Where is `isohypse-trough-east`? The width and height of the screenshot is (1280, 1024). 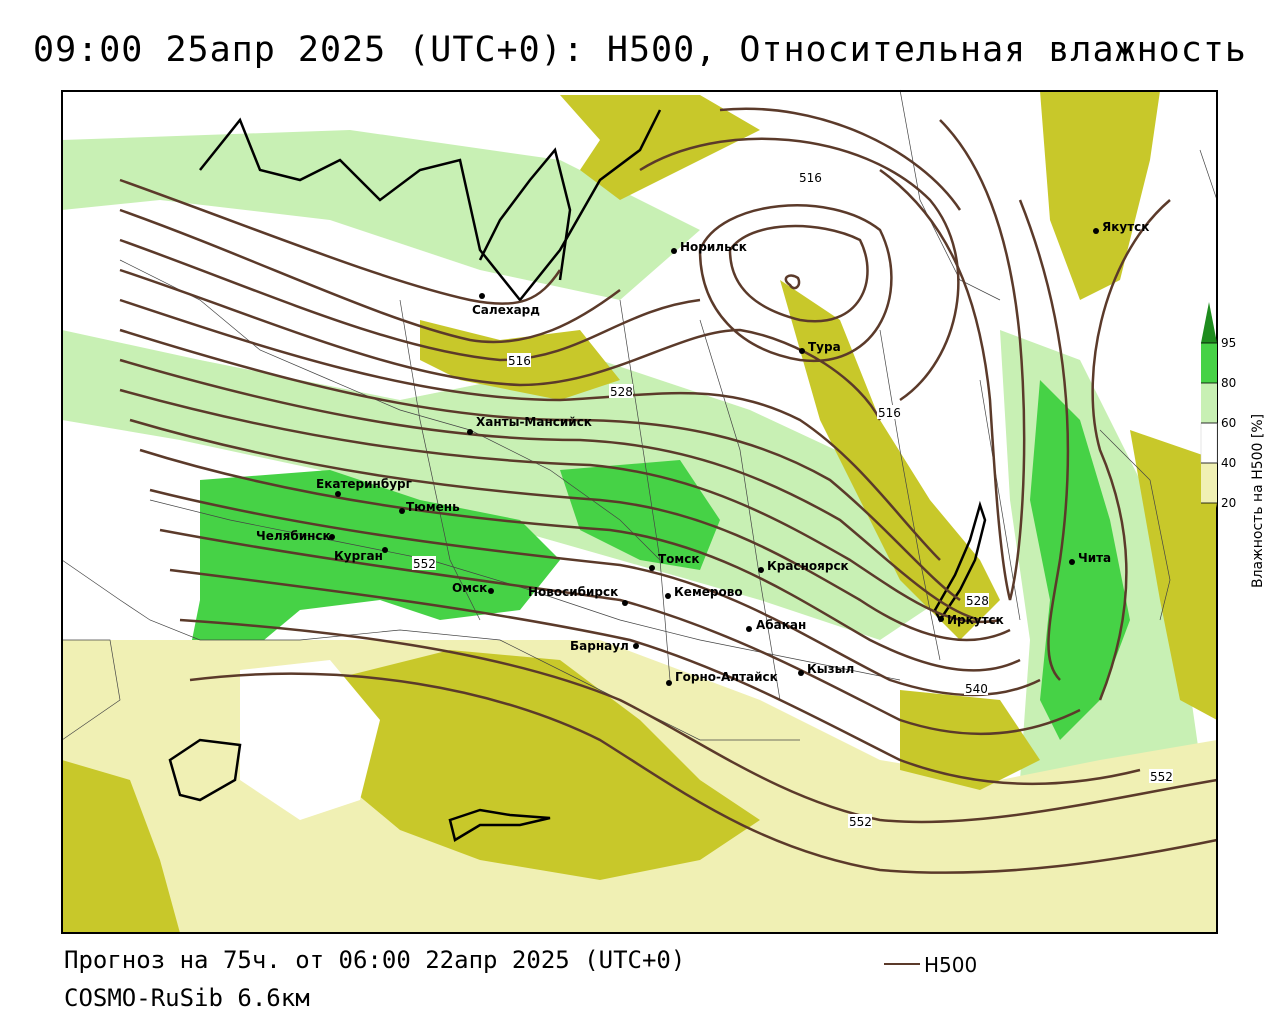
isohypse-trough-east is located at coordinates (952, 360).